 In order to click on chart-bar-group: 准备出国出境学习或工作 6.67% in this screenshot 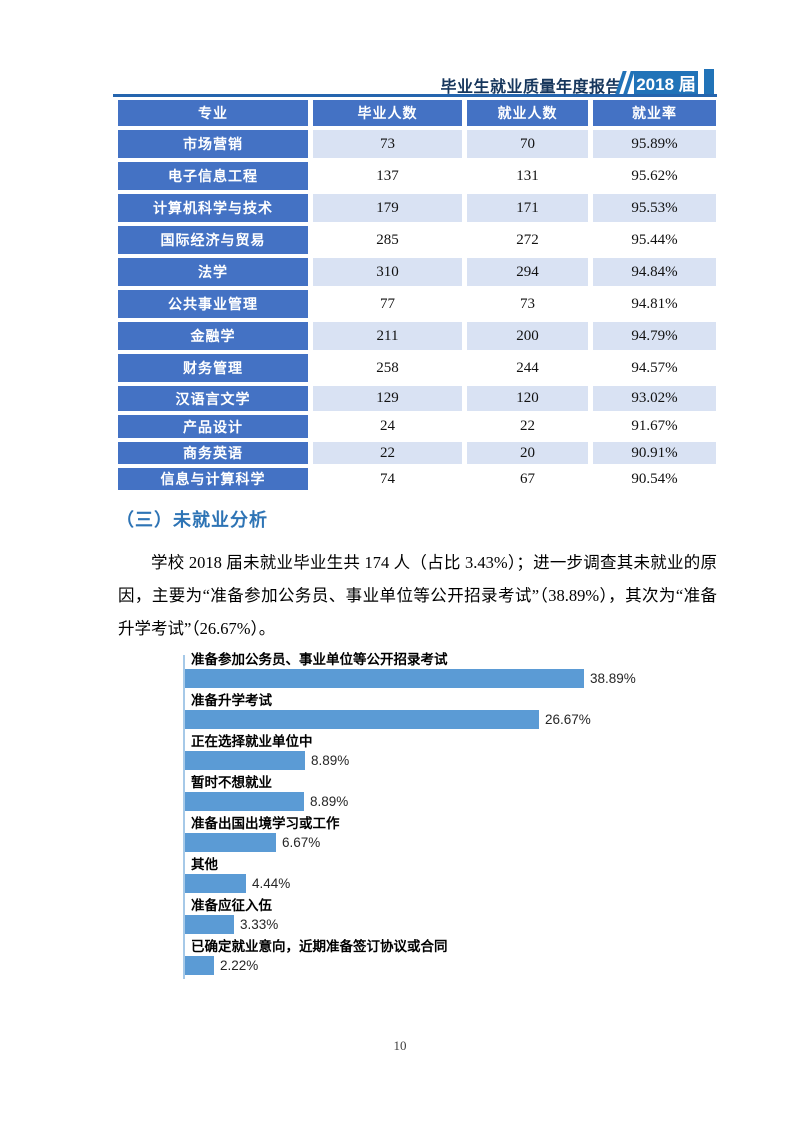, I will do `click(451, 836)`.